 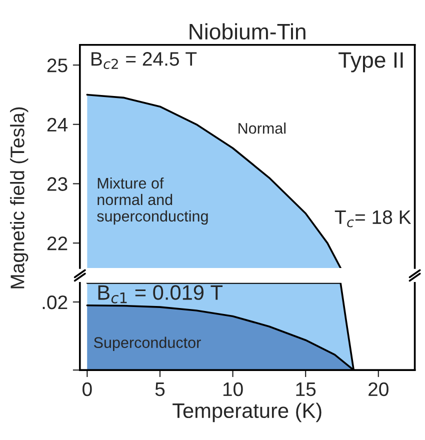 I want to click on x-tick-label: 0, so click(x=87, y=389).